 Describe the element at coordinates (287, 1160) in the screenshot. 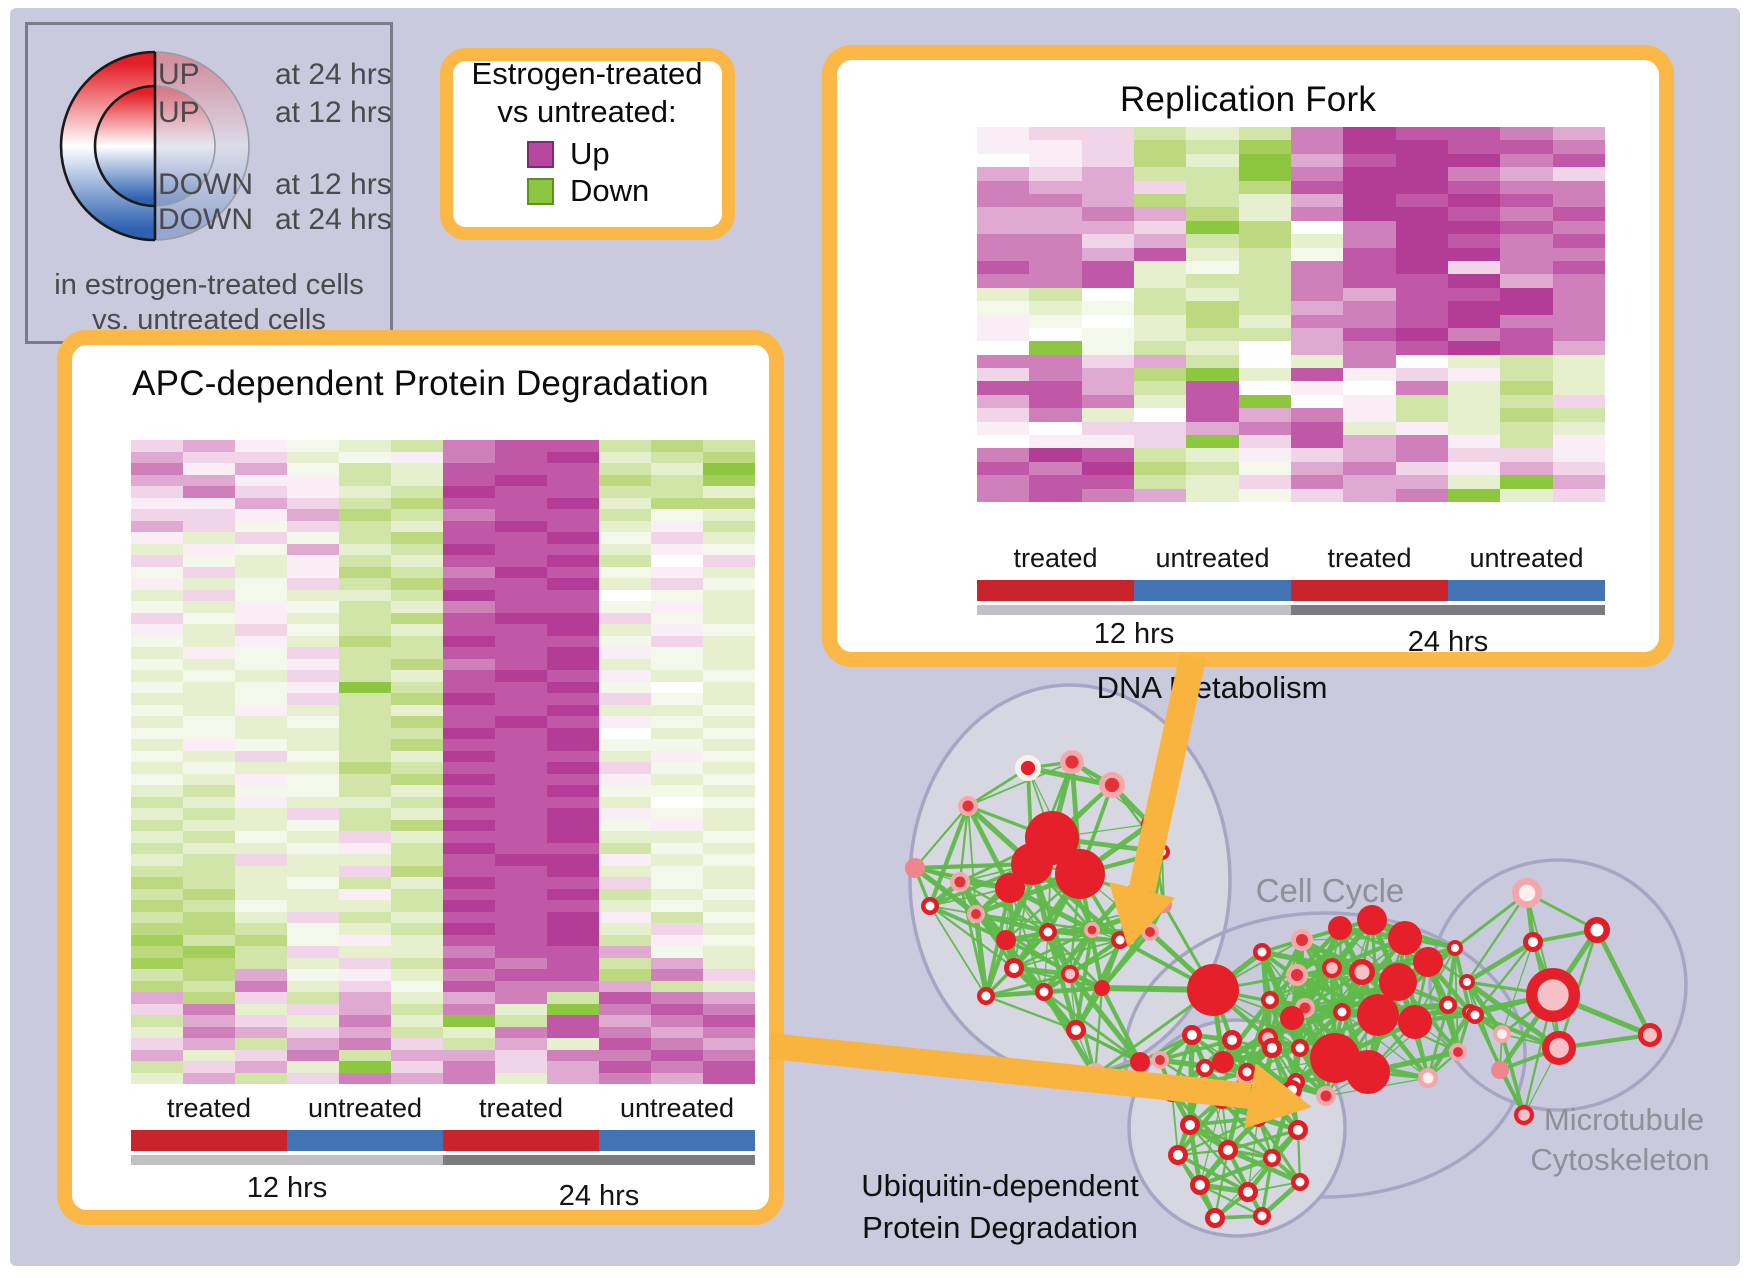

I see `time-bar-12hrs` at that location.